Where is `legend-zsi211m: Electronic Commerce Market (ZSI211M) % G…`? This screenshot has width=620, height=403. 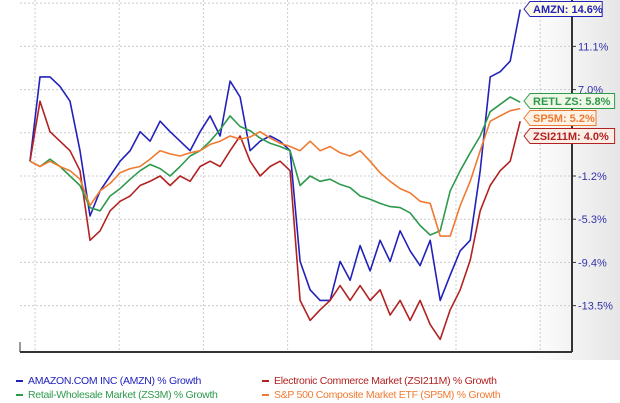
legend-zsi211m: Electronic Commerce Market (ZSI211M) % G… is located at coordinates (379, 381).